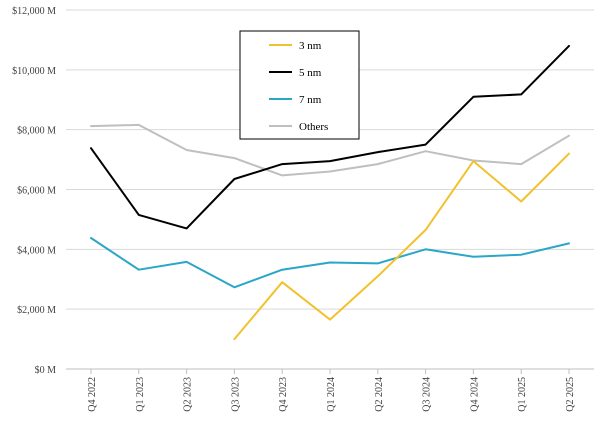 This screenshot has width=601, height=430. I want to click on legend-box, so click(299, 85).